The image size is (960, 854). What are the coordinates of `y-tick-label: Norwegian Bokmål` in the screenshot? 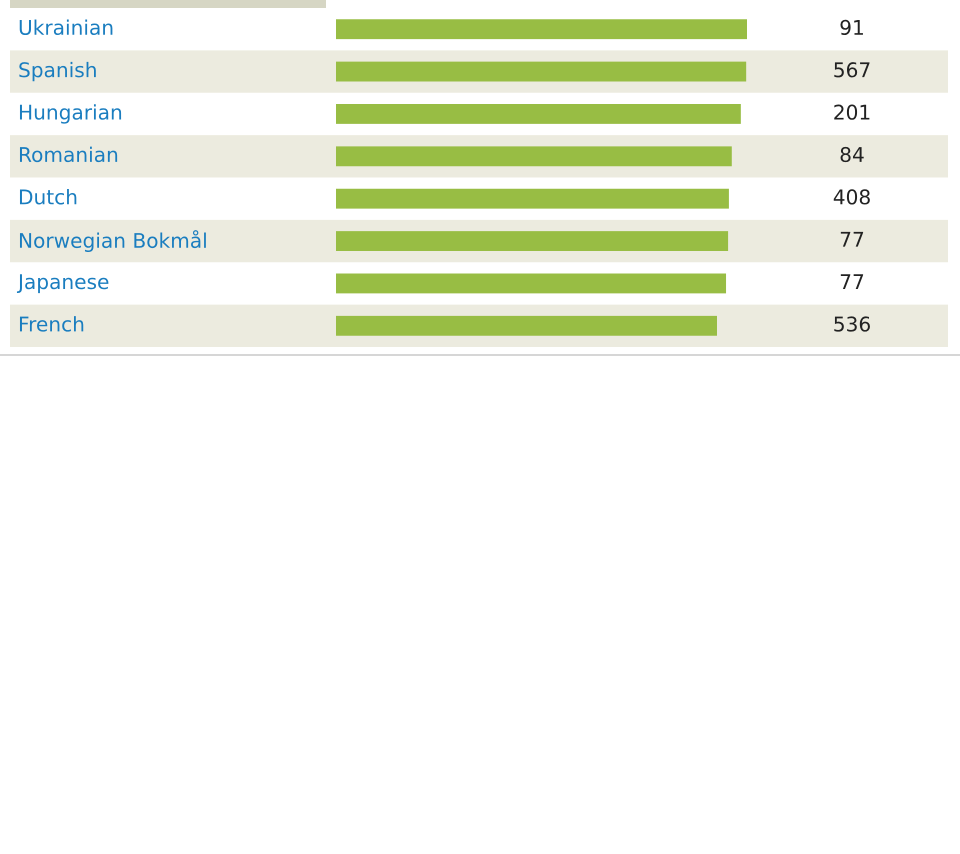 It's located at (113, 241).